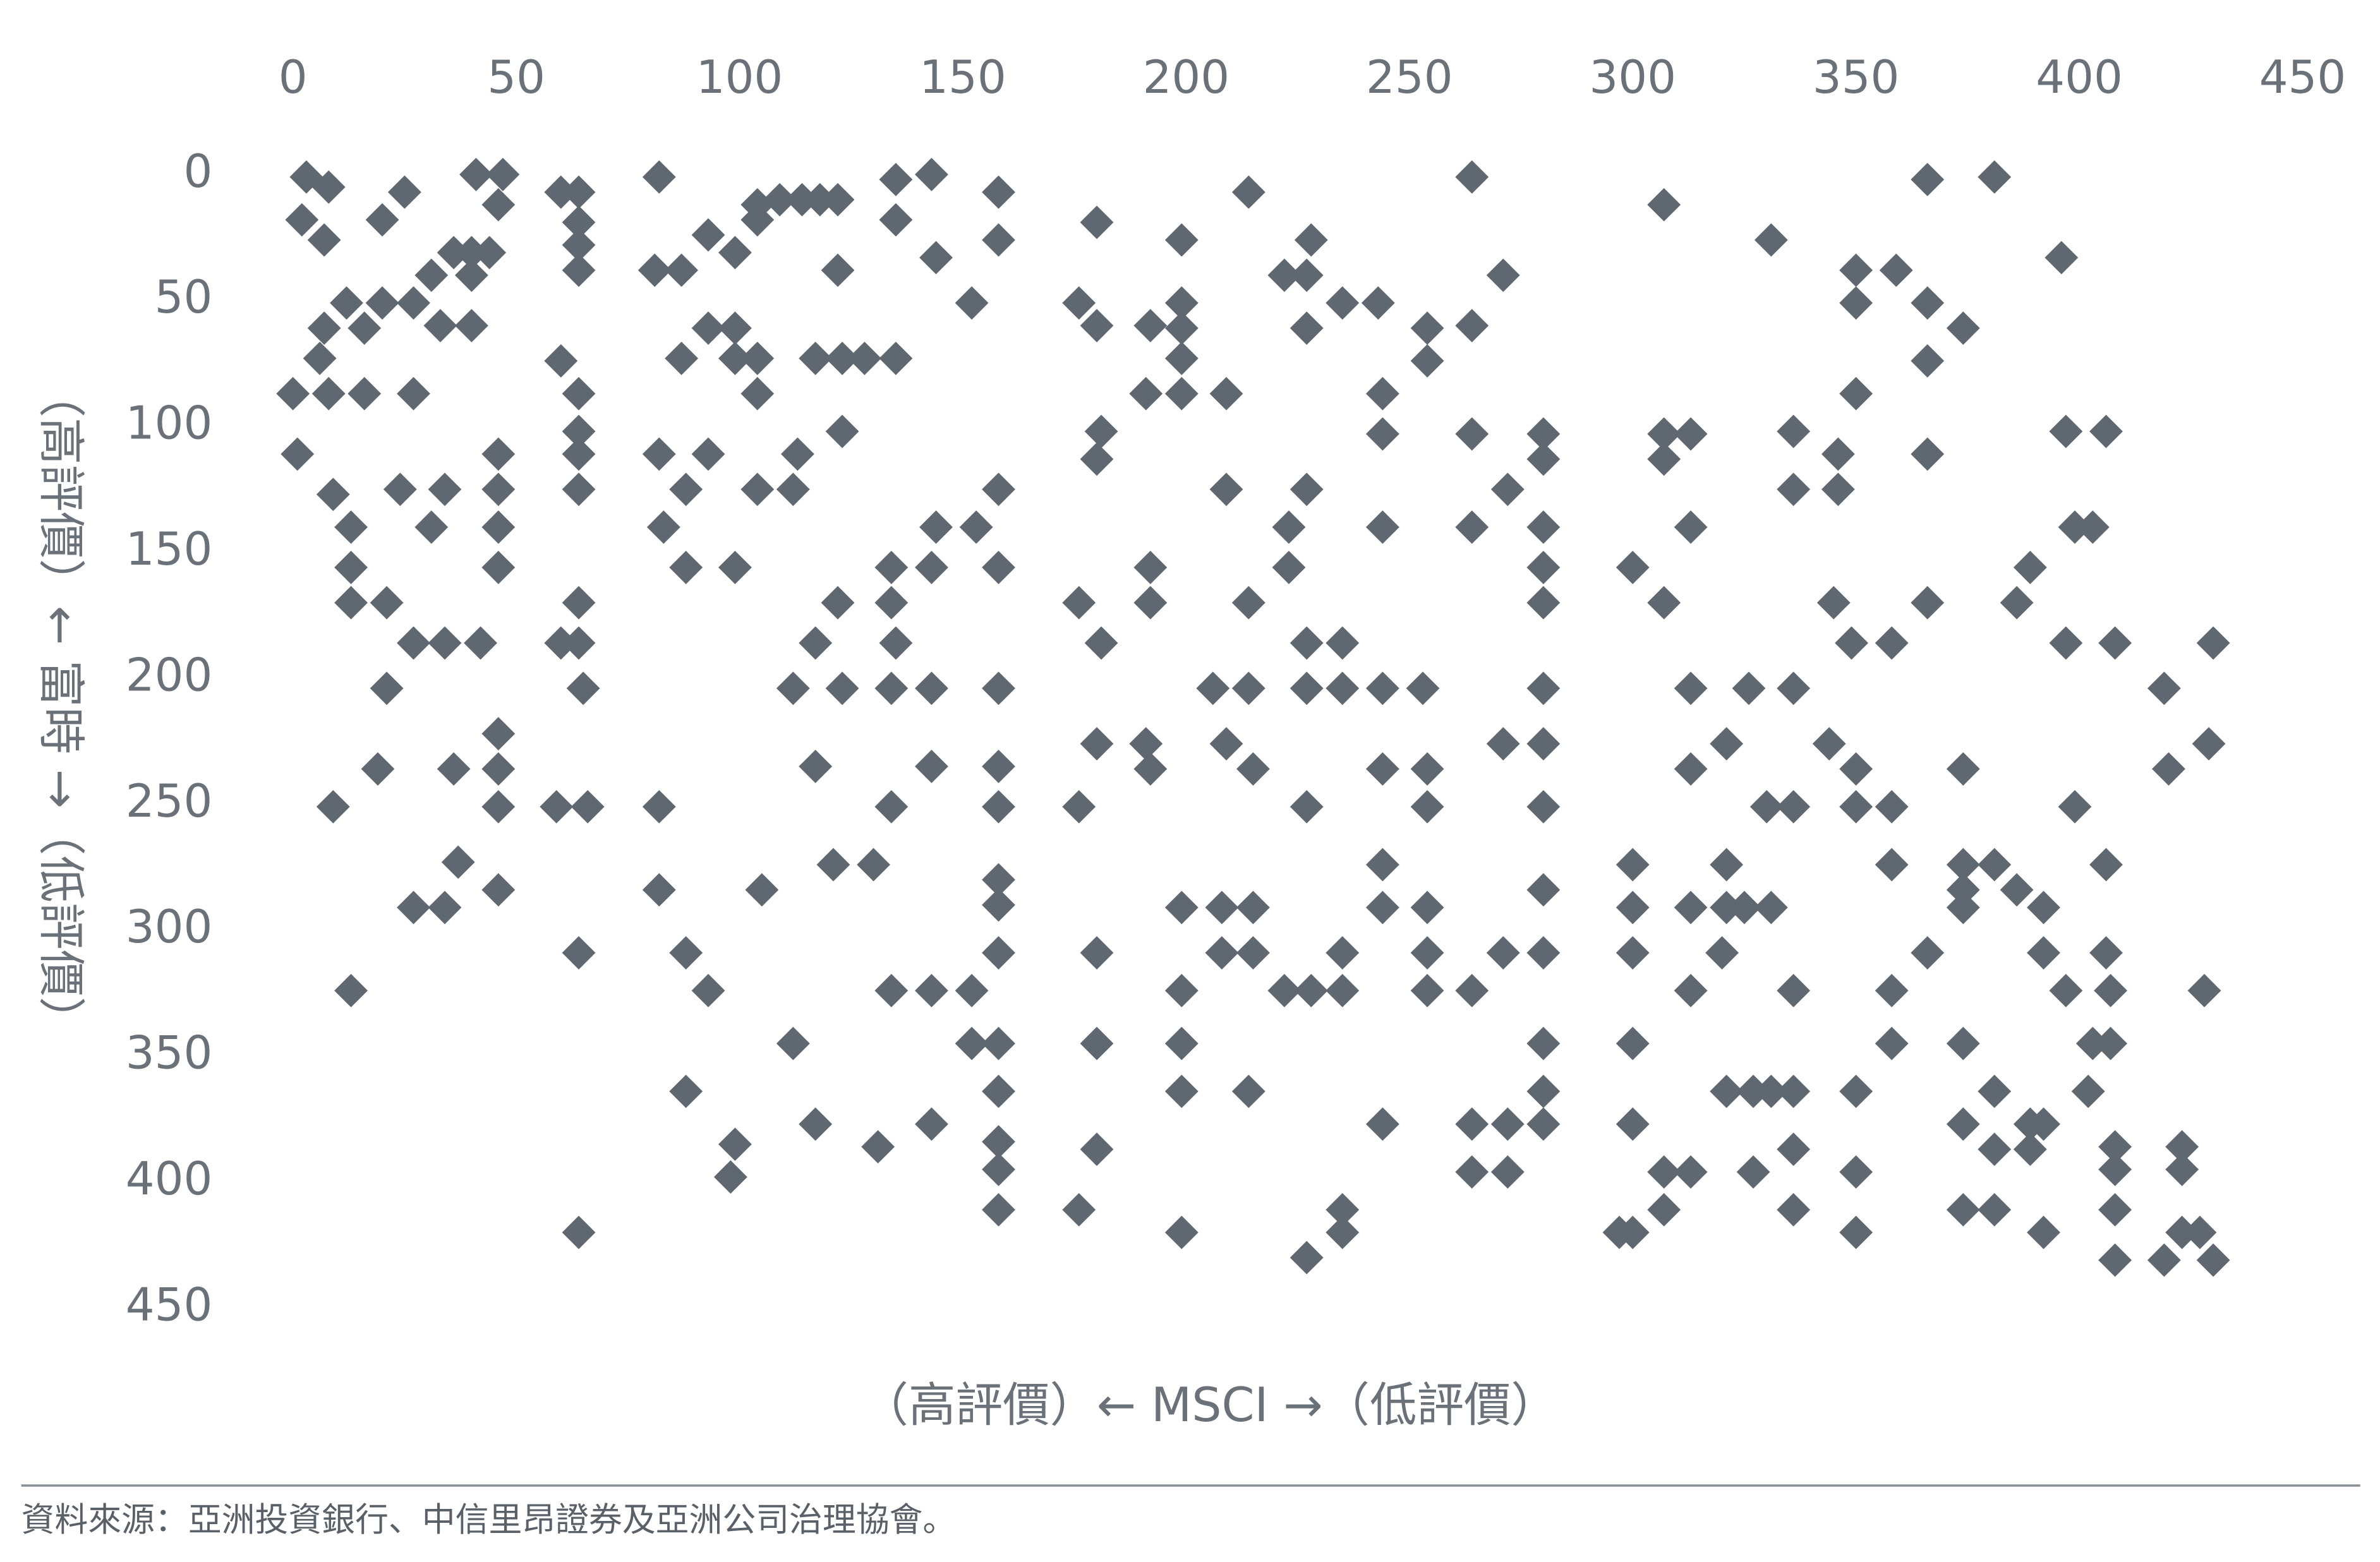 The height and width of the screenshot is (1562, 2380). Describe the element at coordinates (739, 77) in the screenshot. I see `x-tick-label: 100` at that location.